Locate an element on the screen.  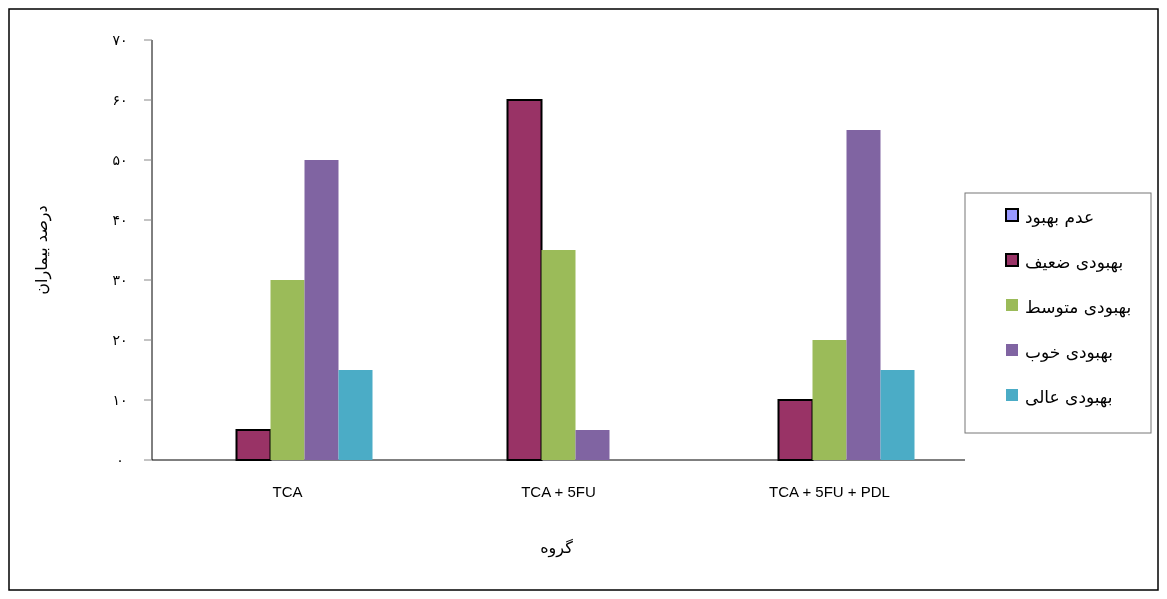
y-tick-label: ۶۰ is located at coordinates (120, 100).